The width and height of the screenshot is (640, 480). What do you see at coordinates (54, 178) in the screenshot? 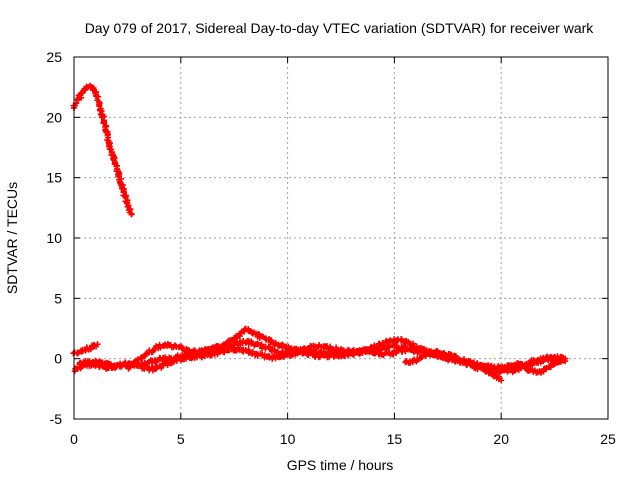
I see `y-tick-label: 15` at bounding box center [54, 178].